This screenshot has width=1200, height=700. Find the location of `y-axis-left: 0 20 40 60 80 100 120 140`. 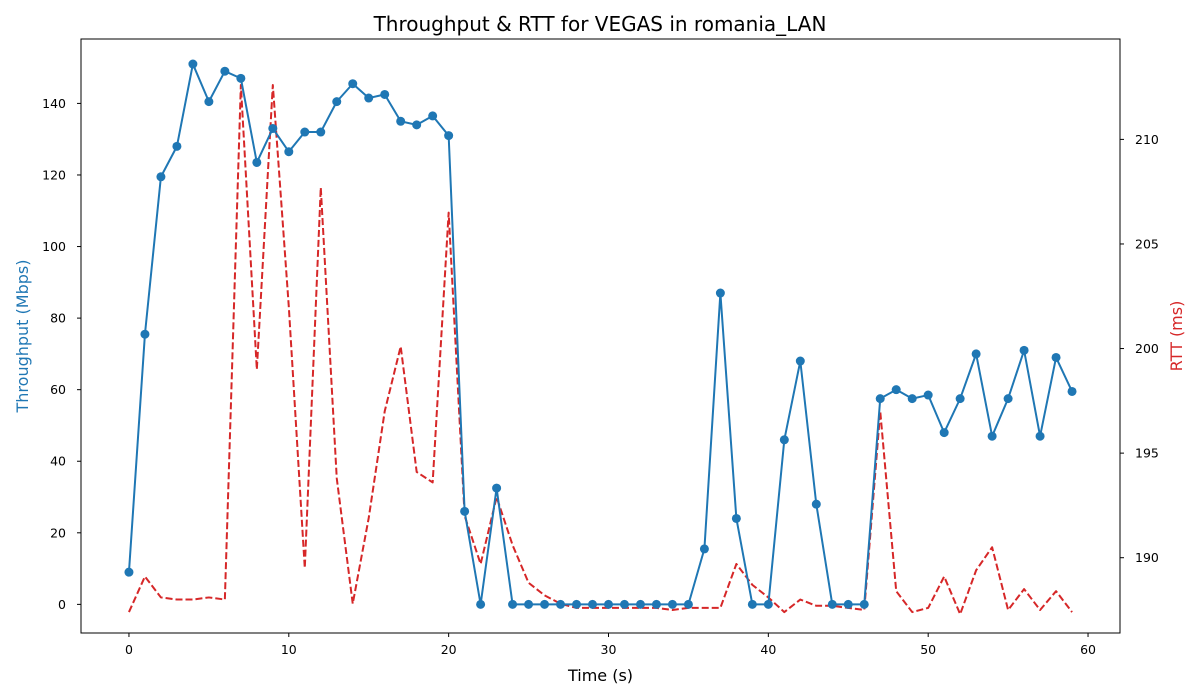

y-axis-left: 0 20 40 60 80 100 120 140 is located at coordinates (61, 354).